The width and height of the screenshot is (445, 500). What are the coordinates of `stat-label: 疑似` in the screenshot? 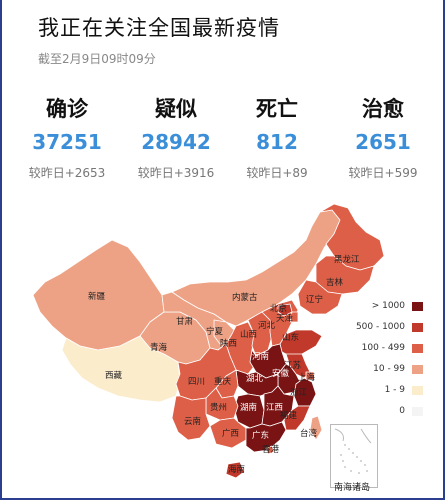 It's located at (176, 109).